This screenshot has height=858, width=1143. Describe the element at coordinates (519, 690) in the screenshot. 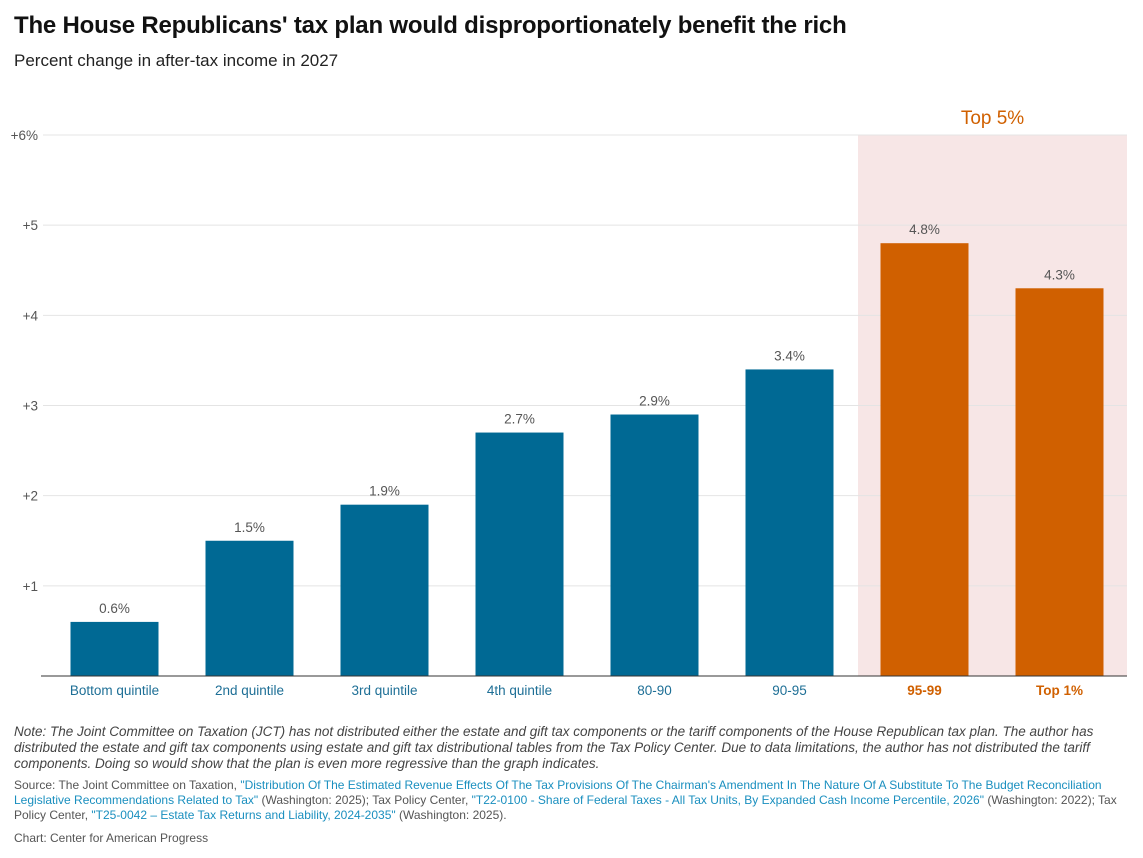

I see `x-tick-label: 4th quintile` at that location.